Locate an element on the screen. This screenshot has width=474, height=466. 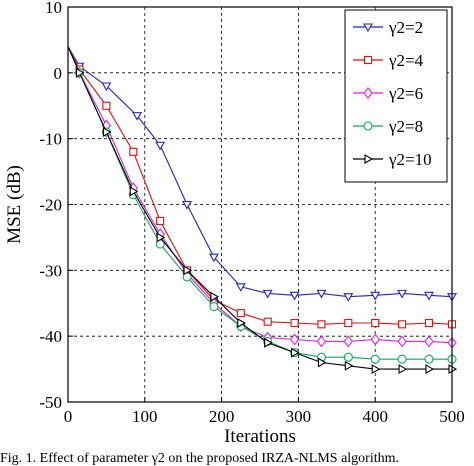
legend-label: γ2=2 is located at coordinates (405, 27).